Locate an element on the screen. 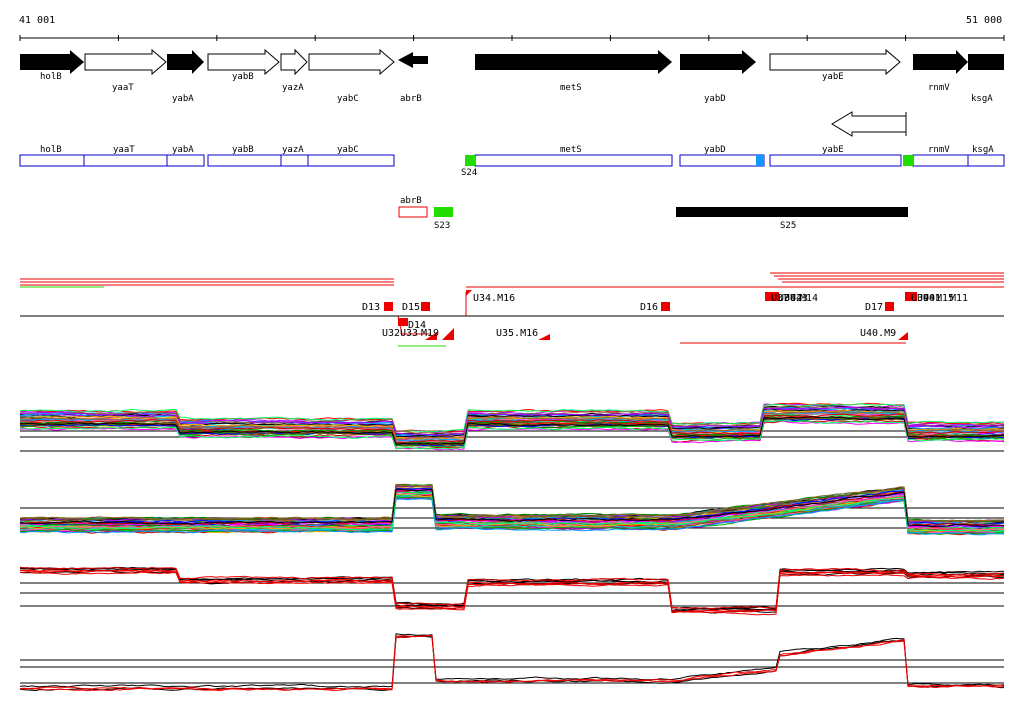  feature-label-D13: D13 is located at coordinates (371, 307).